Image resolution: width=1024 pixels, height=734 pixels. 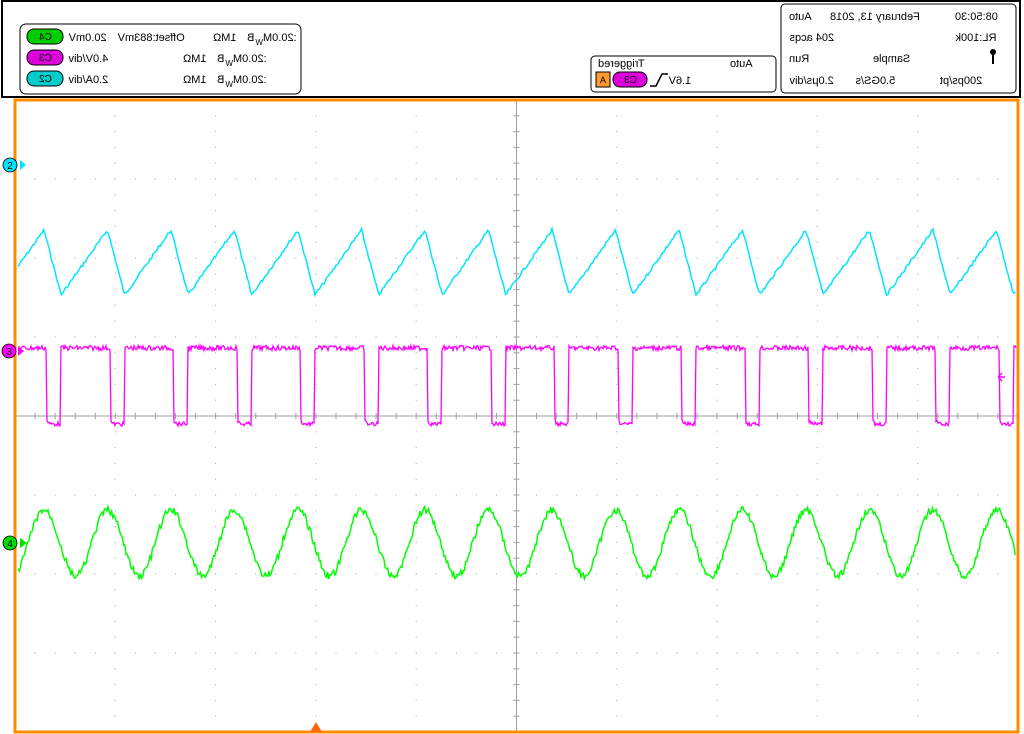 What do you see at coordinates (811, 81) in the screenshot?
I see `acq-timebase: 2.0μs/div` at bounding box center [811, 81].